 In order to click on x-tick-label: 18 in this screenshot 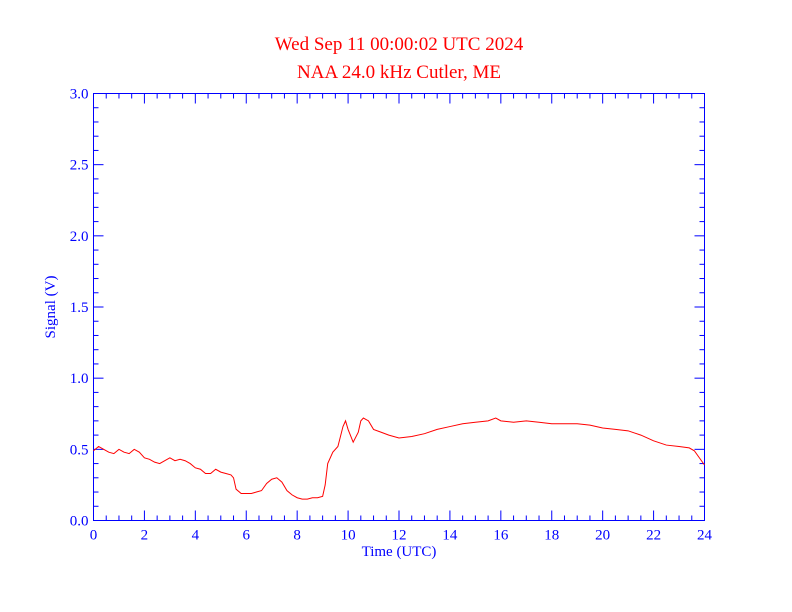, I will do `click(551, 536)`.